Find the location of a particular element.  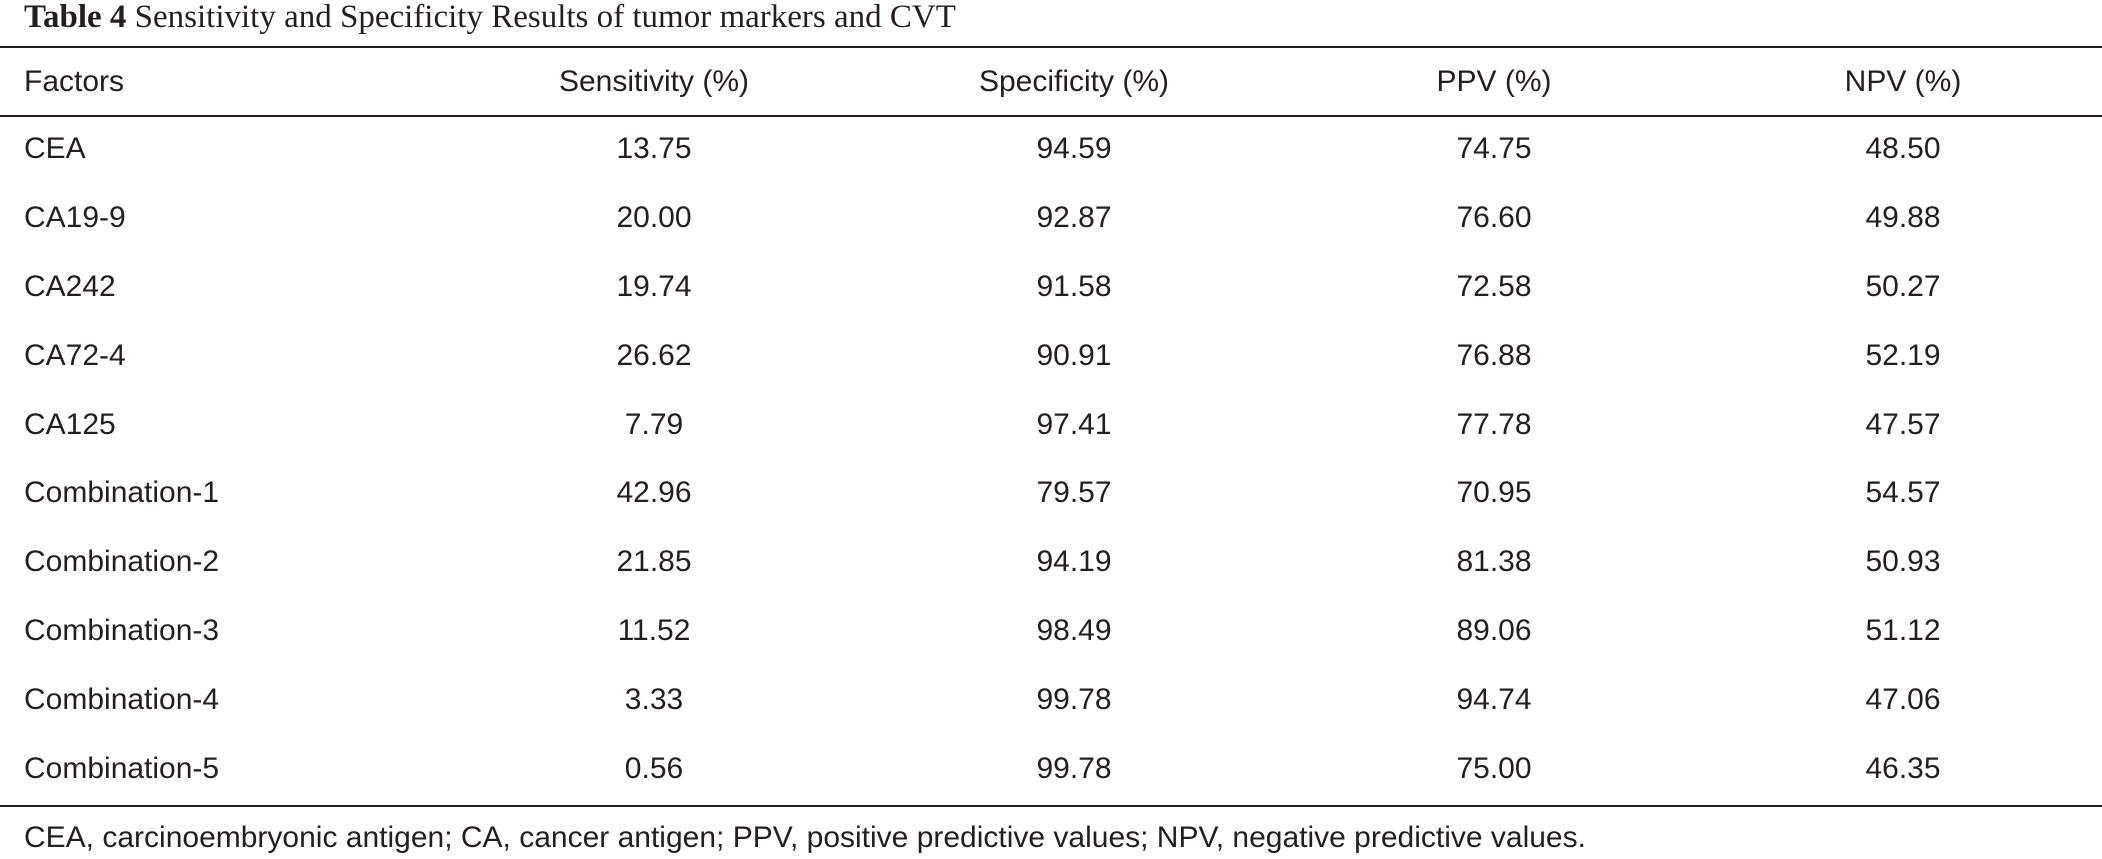

cell-specificity: 98.49 is located at coordinates (1074, 630).